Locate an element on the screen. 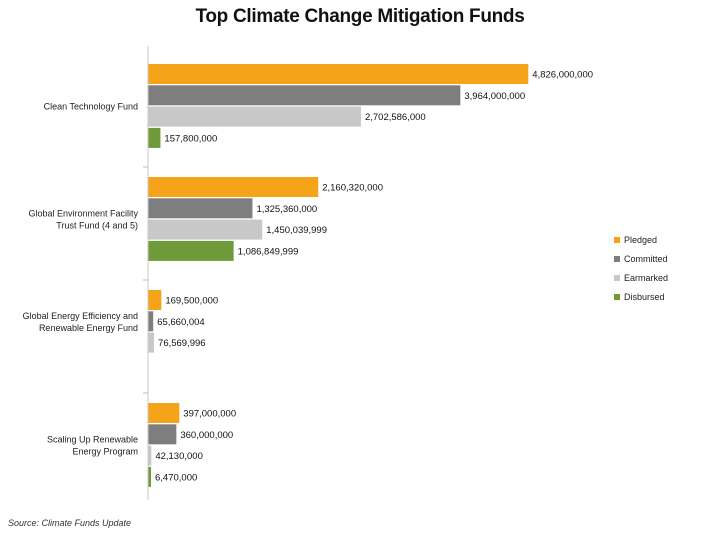 This screenshot has height=540, width=720. data-label-committed-1: 1,325,360,000 is located at coordinates (286, 209).